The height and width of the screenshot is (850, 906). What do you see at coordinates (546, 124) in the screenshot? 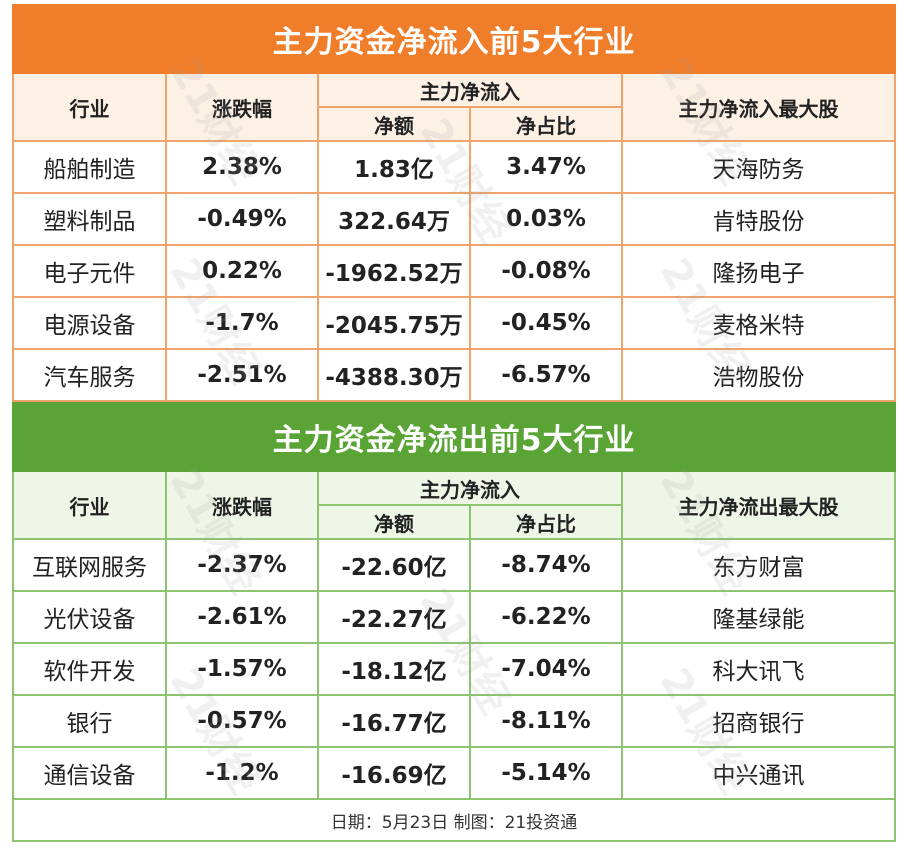
I see `inflow-header-net-ratio: 净占比` at bounding box center [546, 124].